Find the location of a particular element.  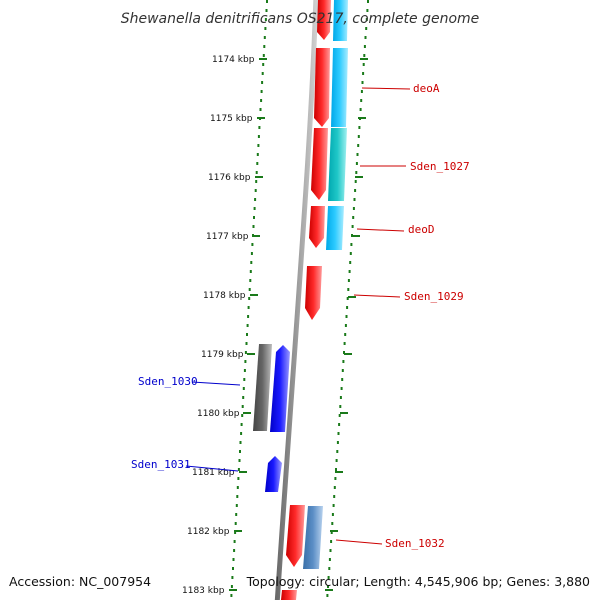

scale-label: 1183 kbp is located at coordinates (203, 591).